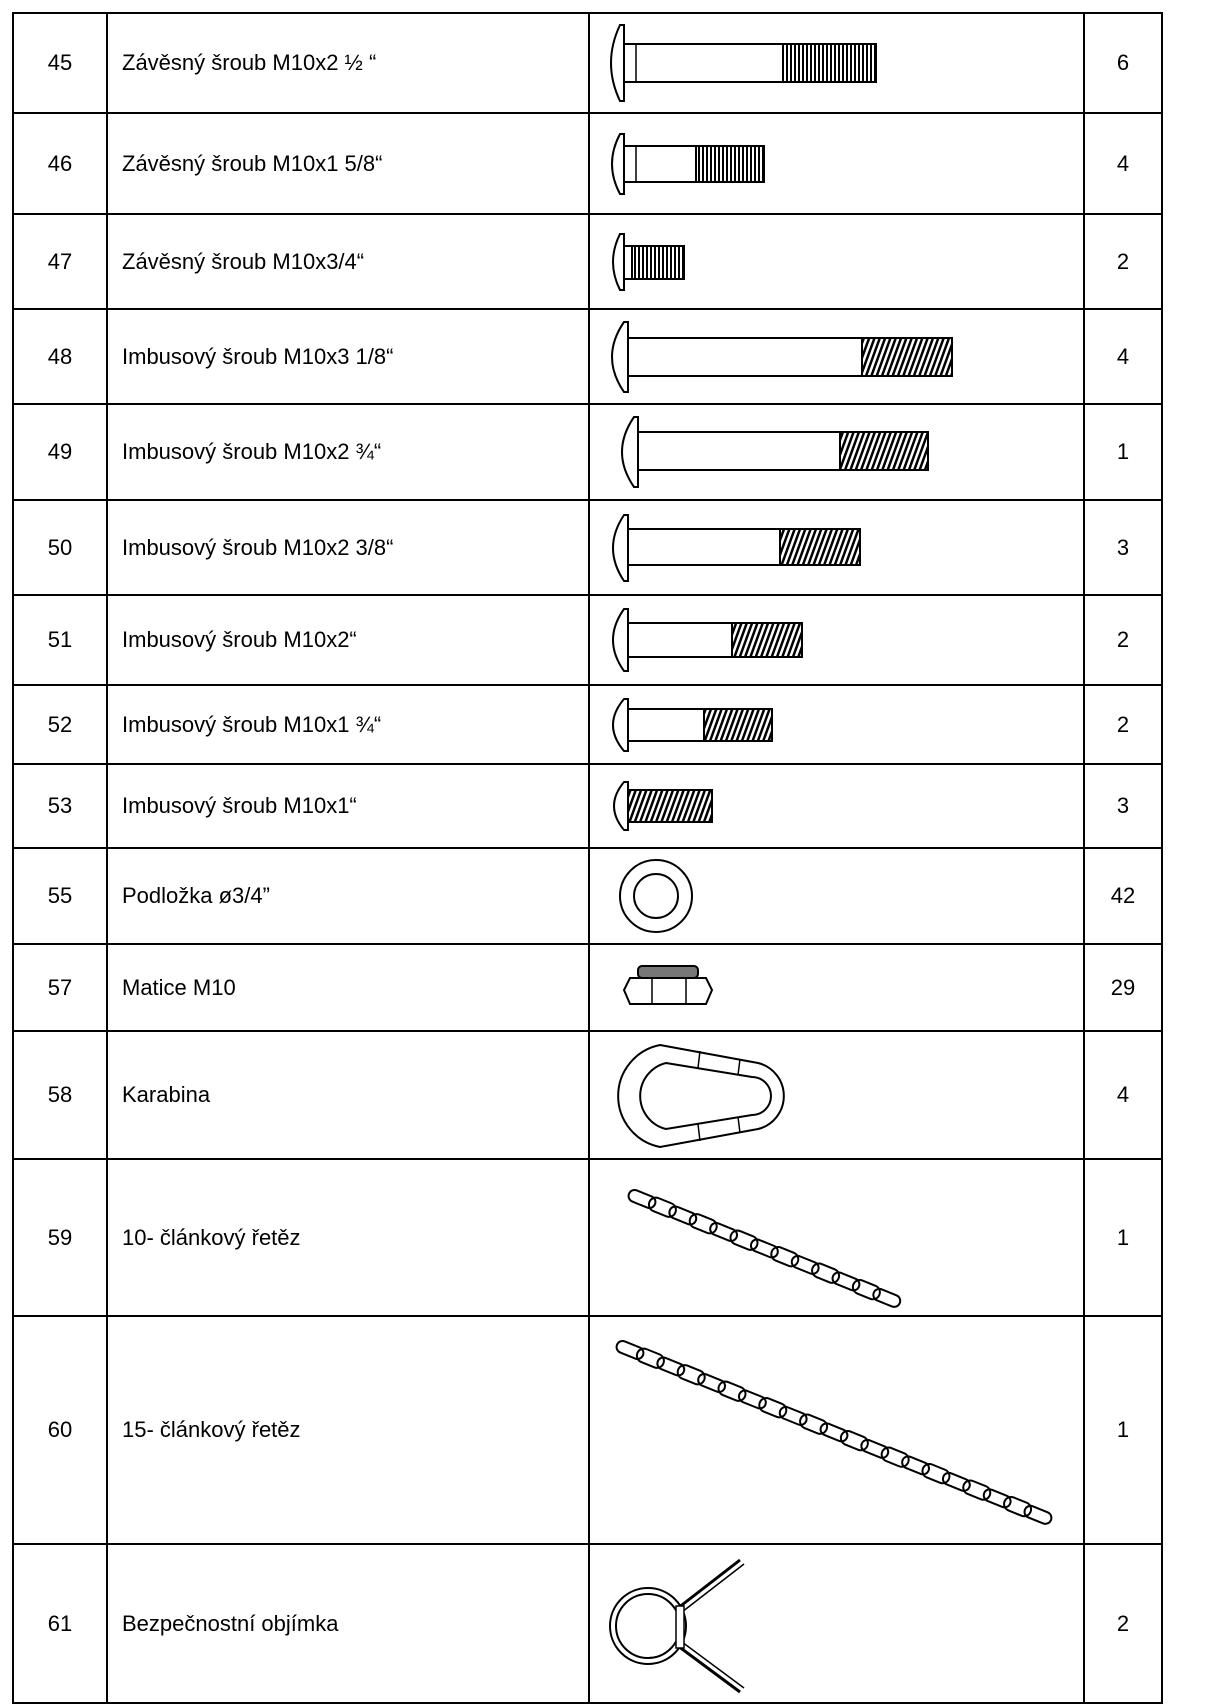 The width and height of the screenshot is (1232, 1704). I want to click on table-row: 52 Imbusový šroub M10x1 ¾“ 2, so click(622, 723).